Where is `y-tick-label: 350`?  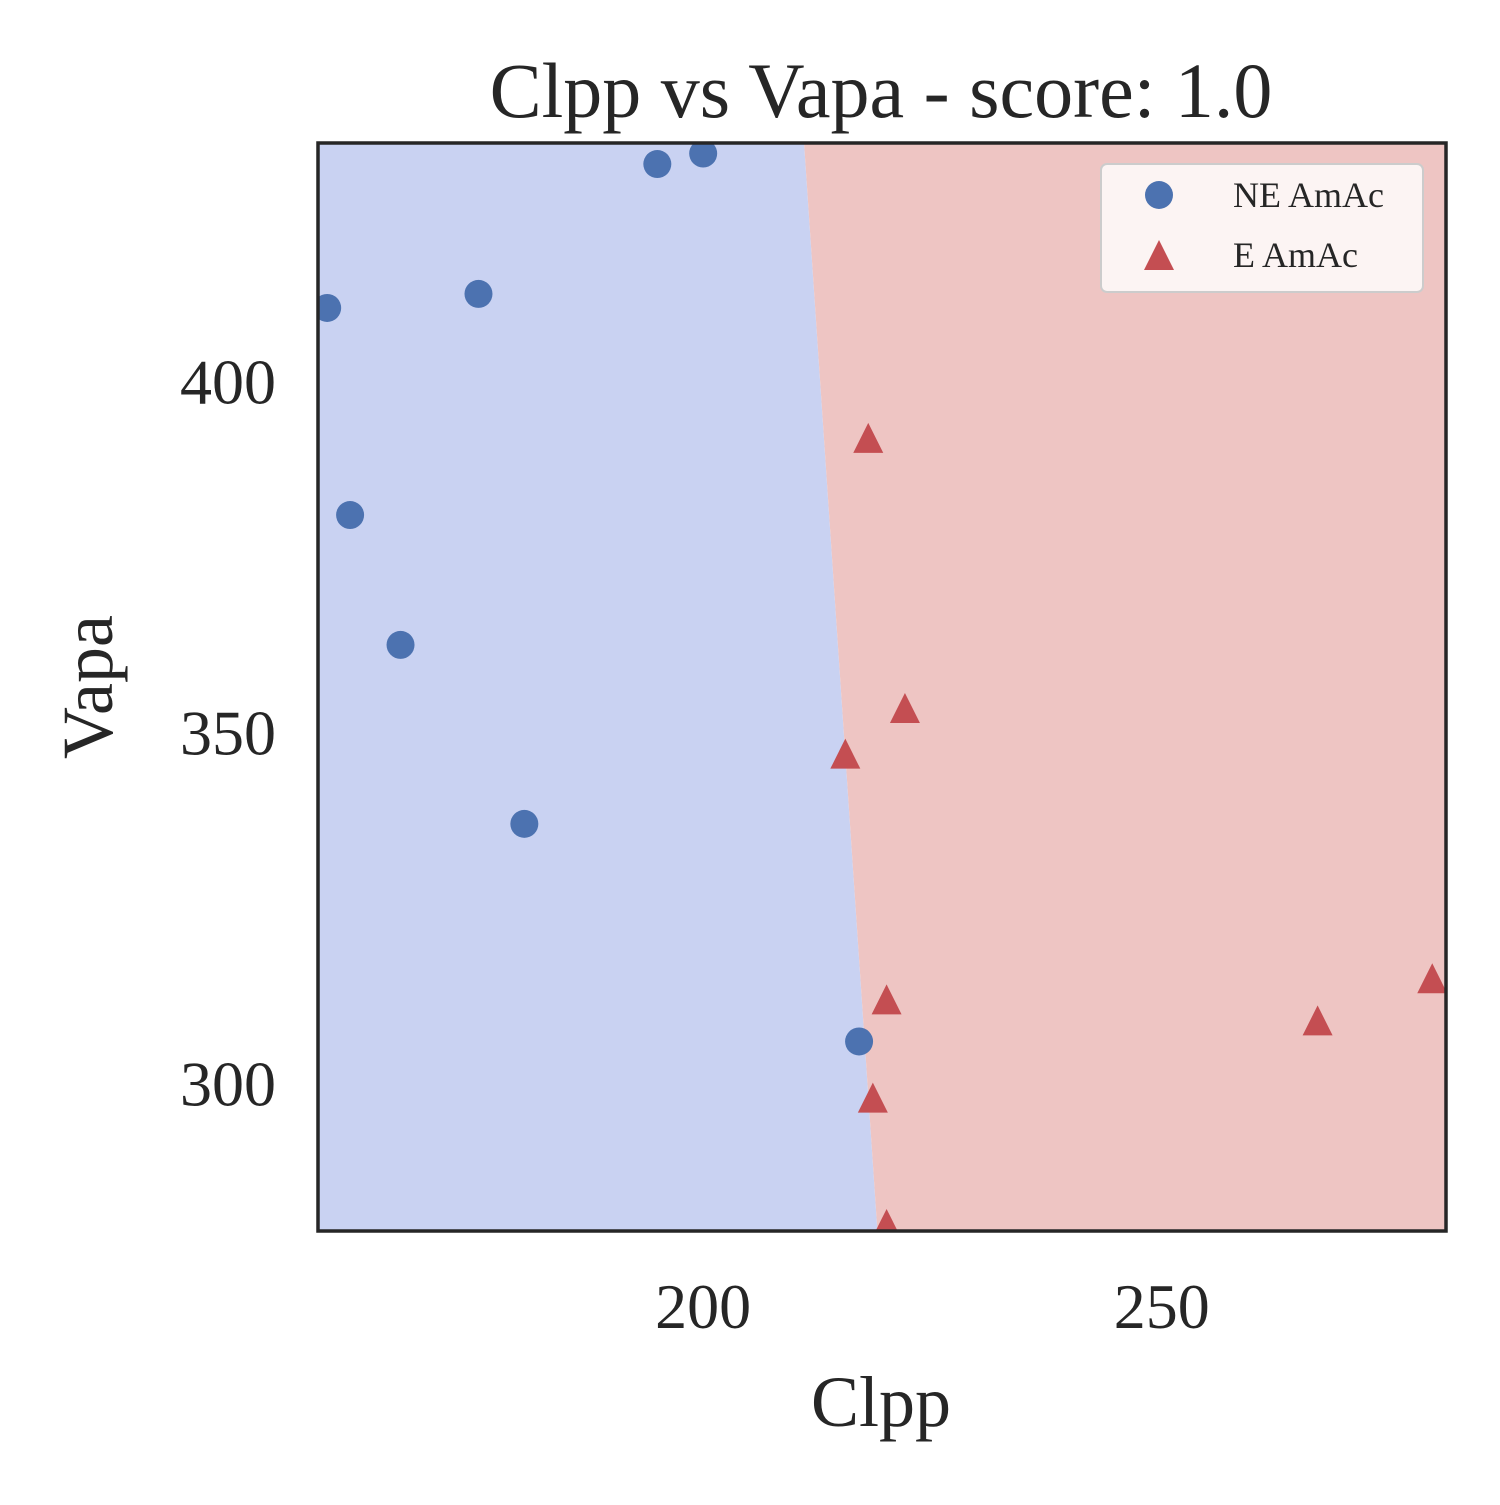 y-tick-label: 350 is located at coordinates (228, 733).